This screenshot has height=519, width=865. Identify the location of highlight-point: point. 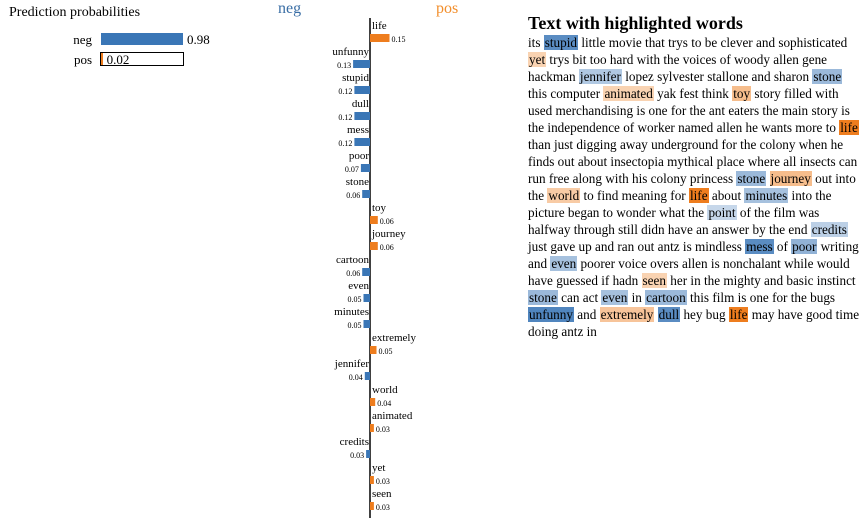
(722, 212).